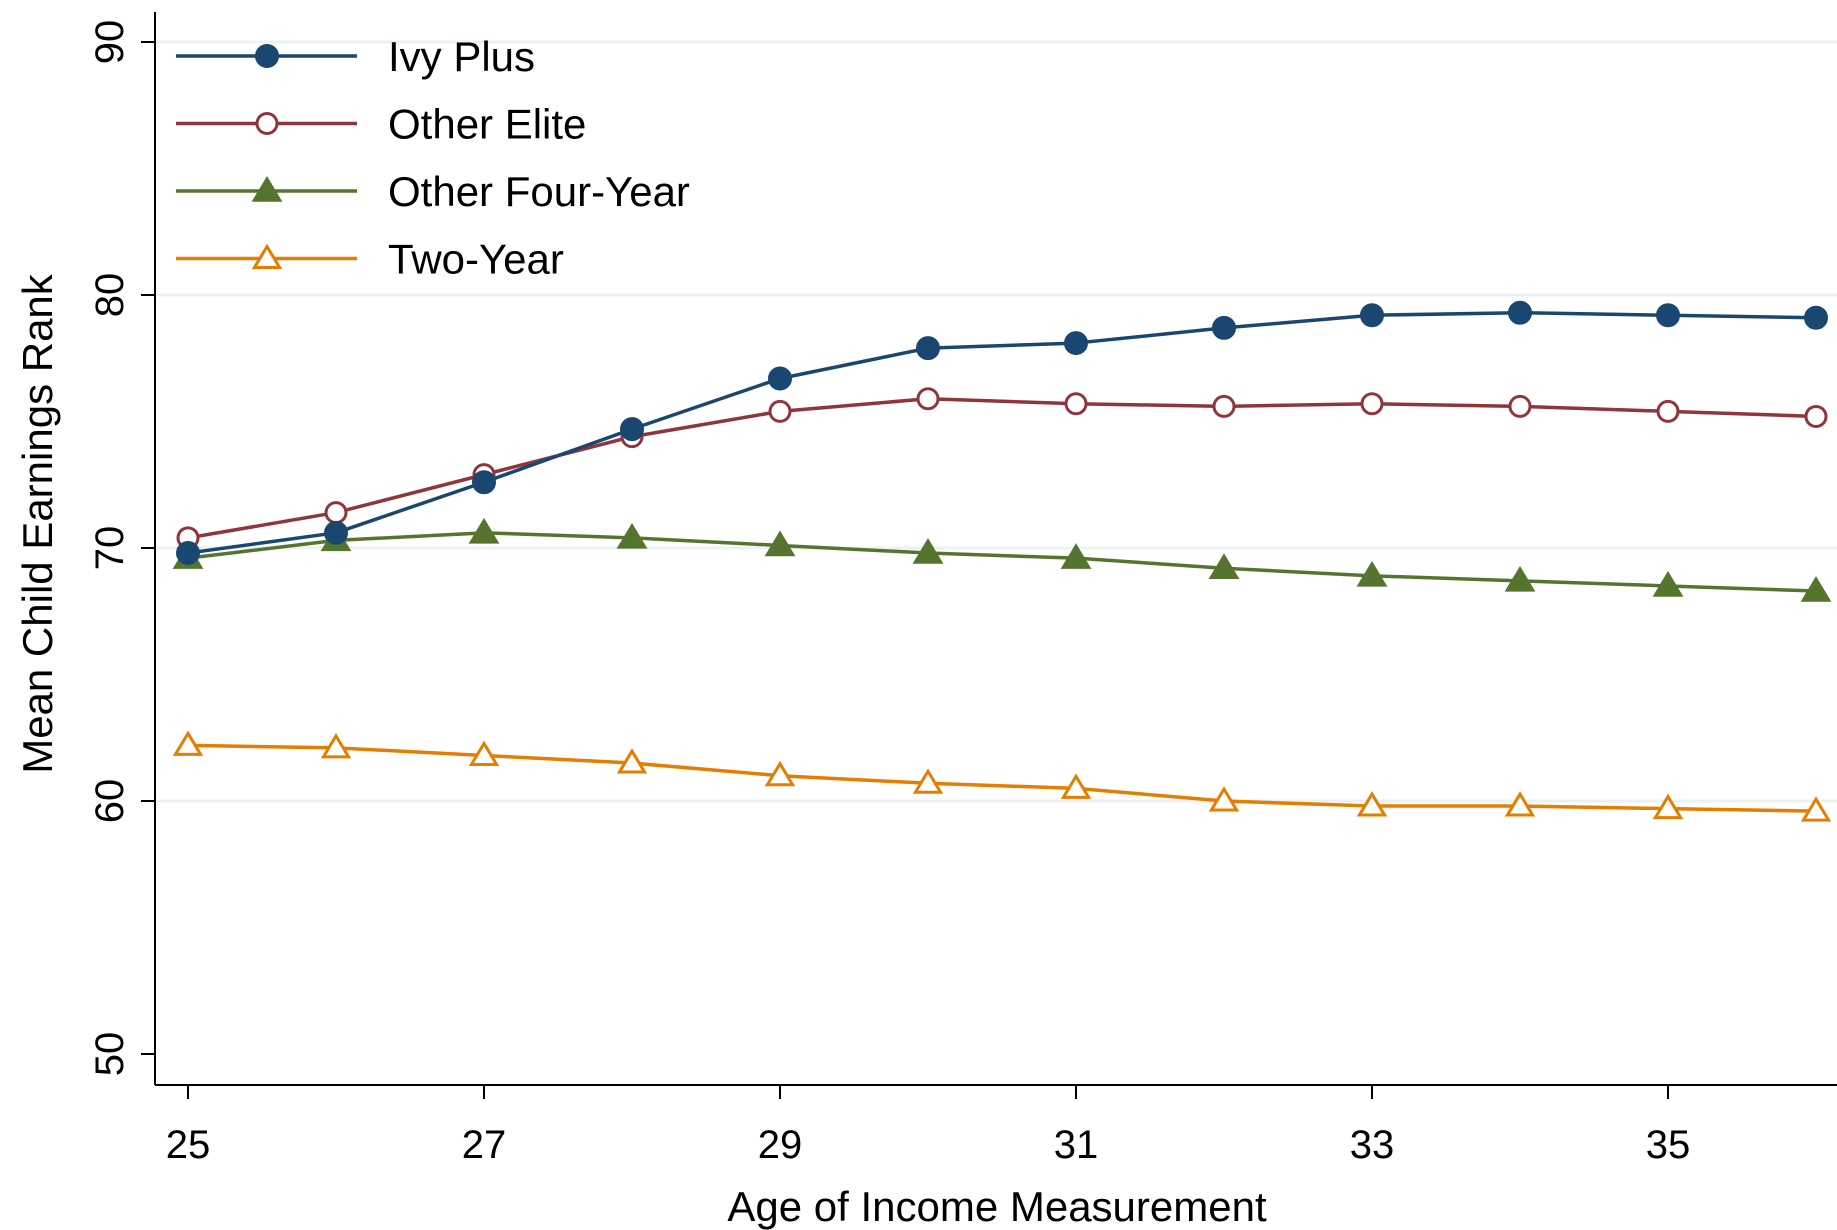  What do you see at coordinates (110, 42) in the screenshot?
I see `y-tick-label-90: 90` at bounding box center [110, 42].